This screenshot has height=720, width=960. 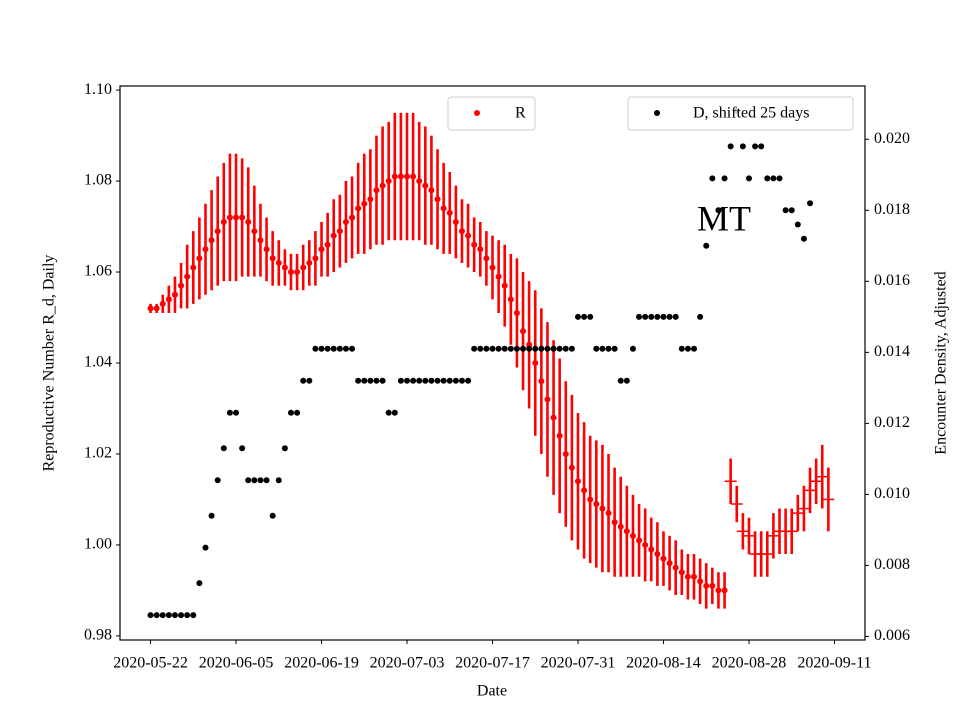 I want to click on legend-box, so click(x=740, y=113).